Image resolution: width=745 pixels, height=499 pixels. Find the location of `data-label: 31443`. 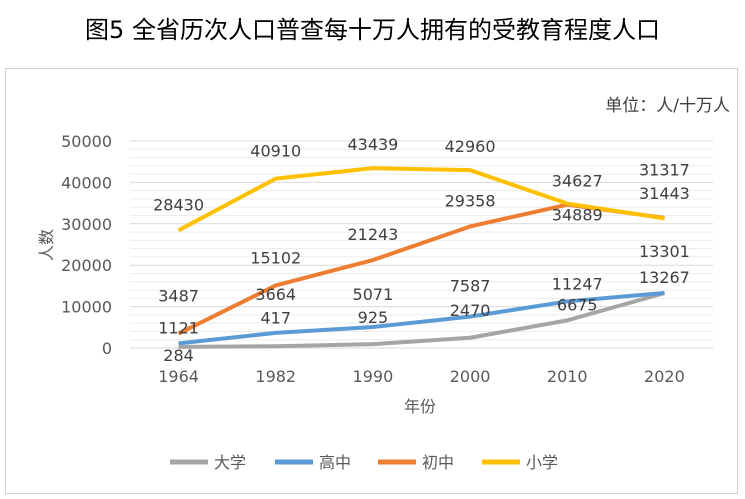

data-label: 31443 is located at coordinates (664, 193).